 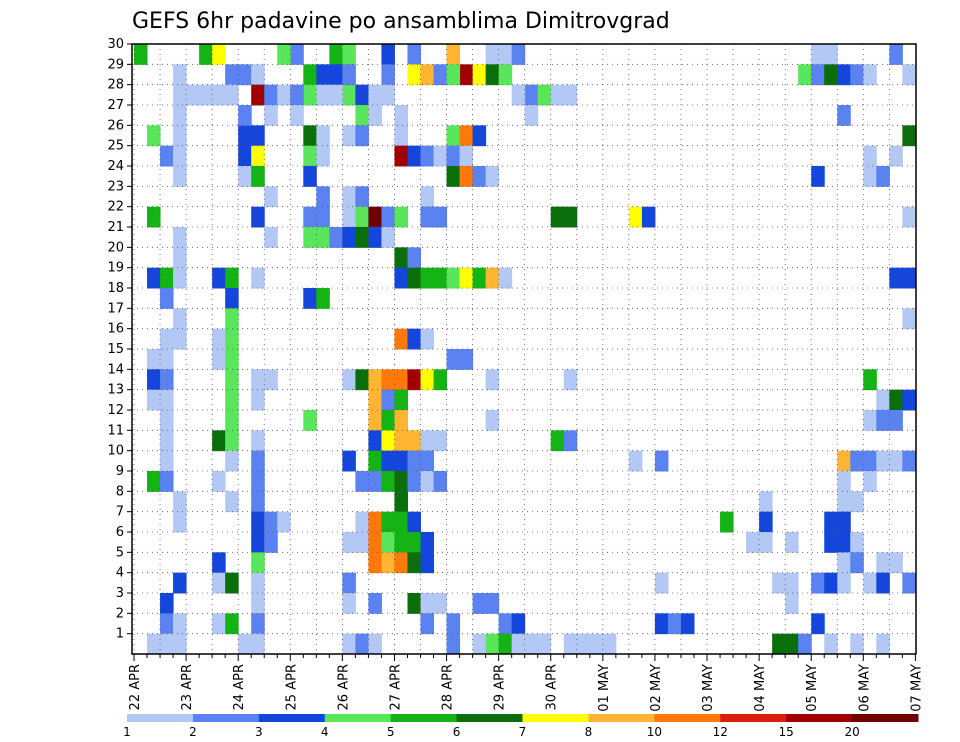 I want to click on y-tick-label: 14, so click(x=115, y=369).